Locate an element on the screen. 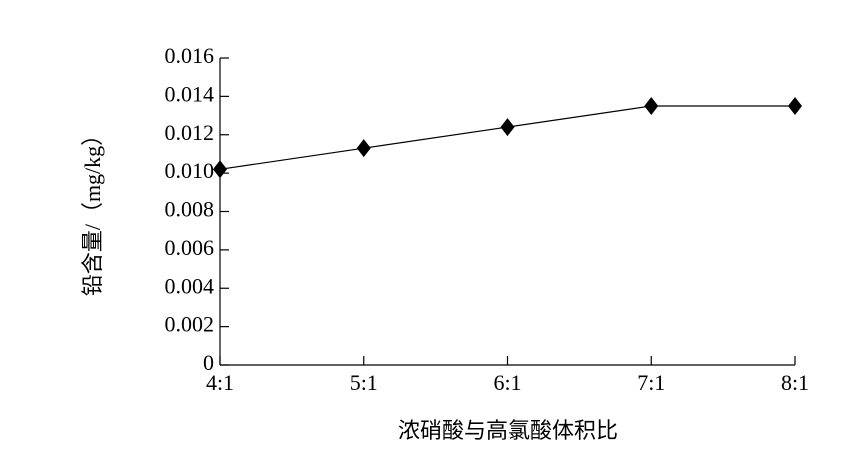 The height and width of the screenshot is (461, 866). y-tick-label: 0 is located at coordinates (208, 362).